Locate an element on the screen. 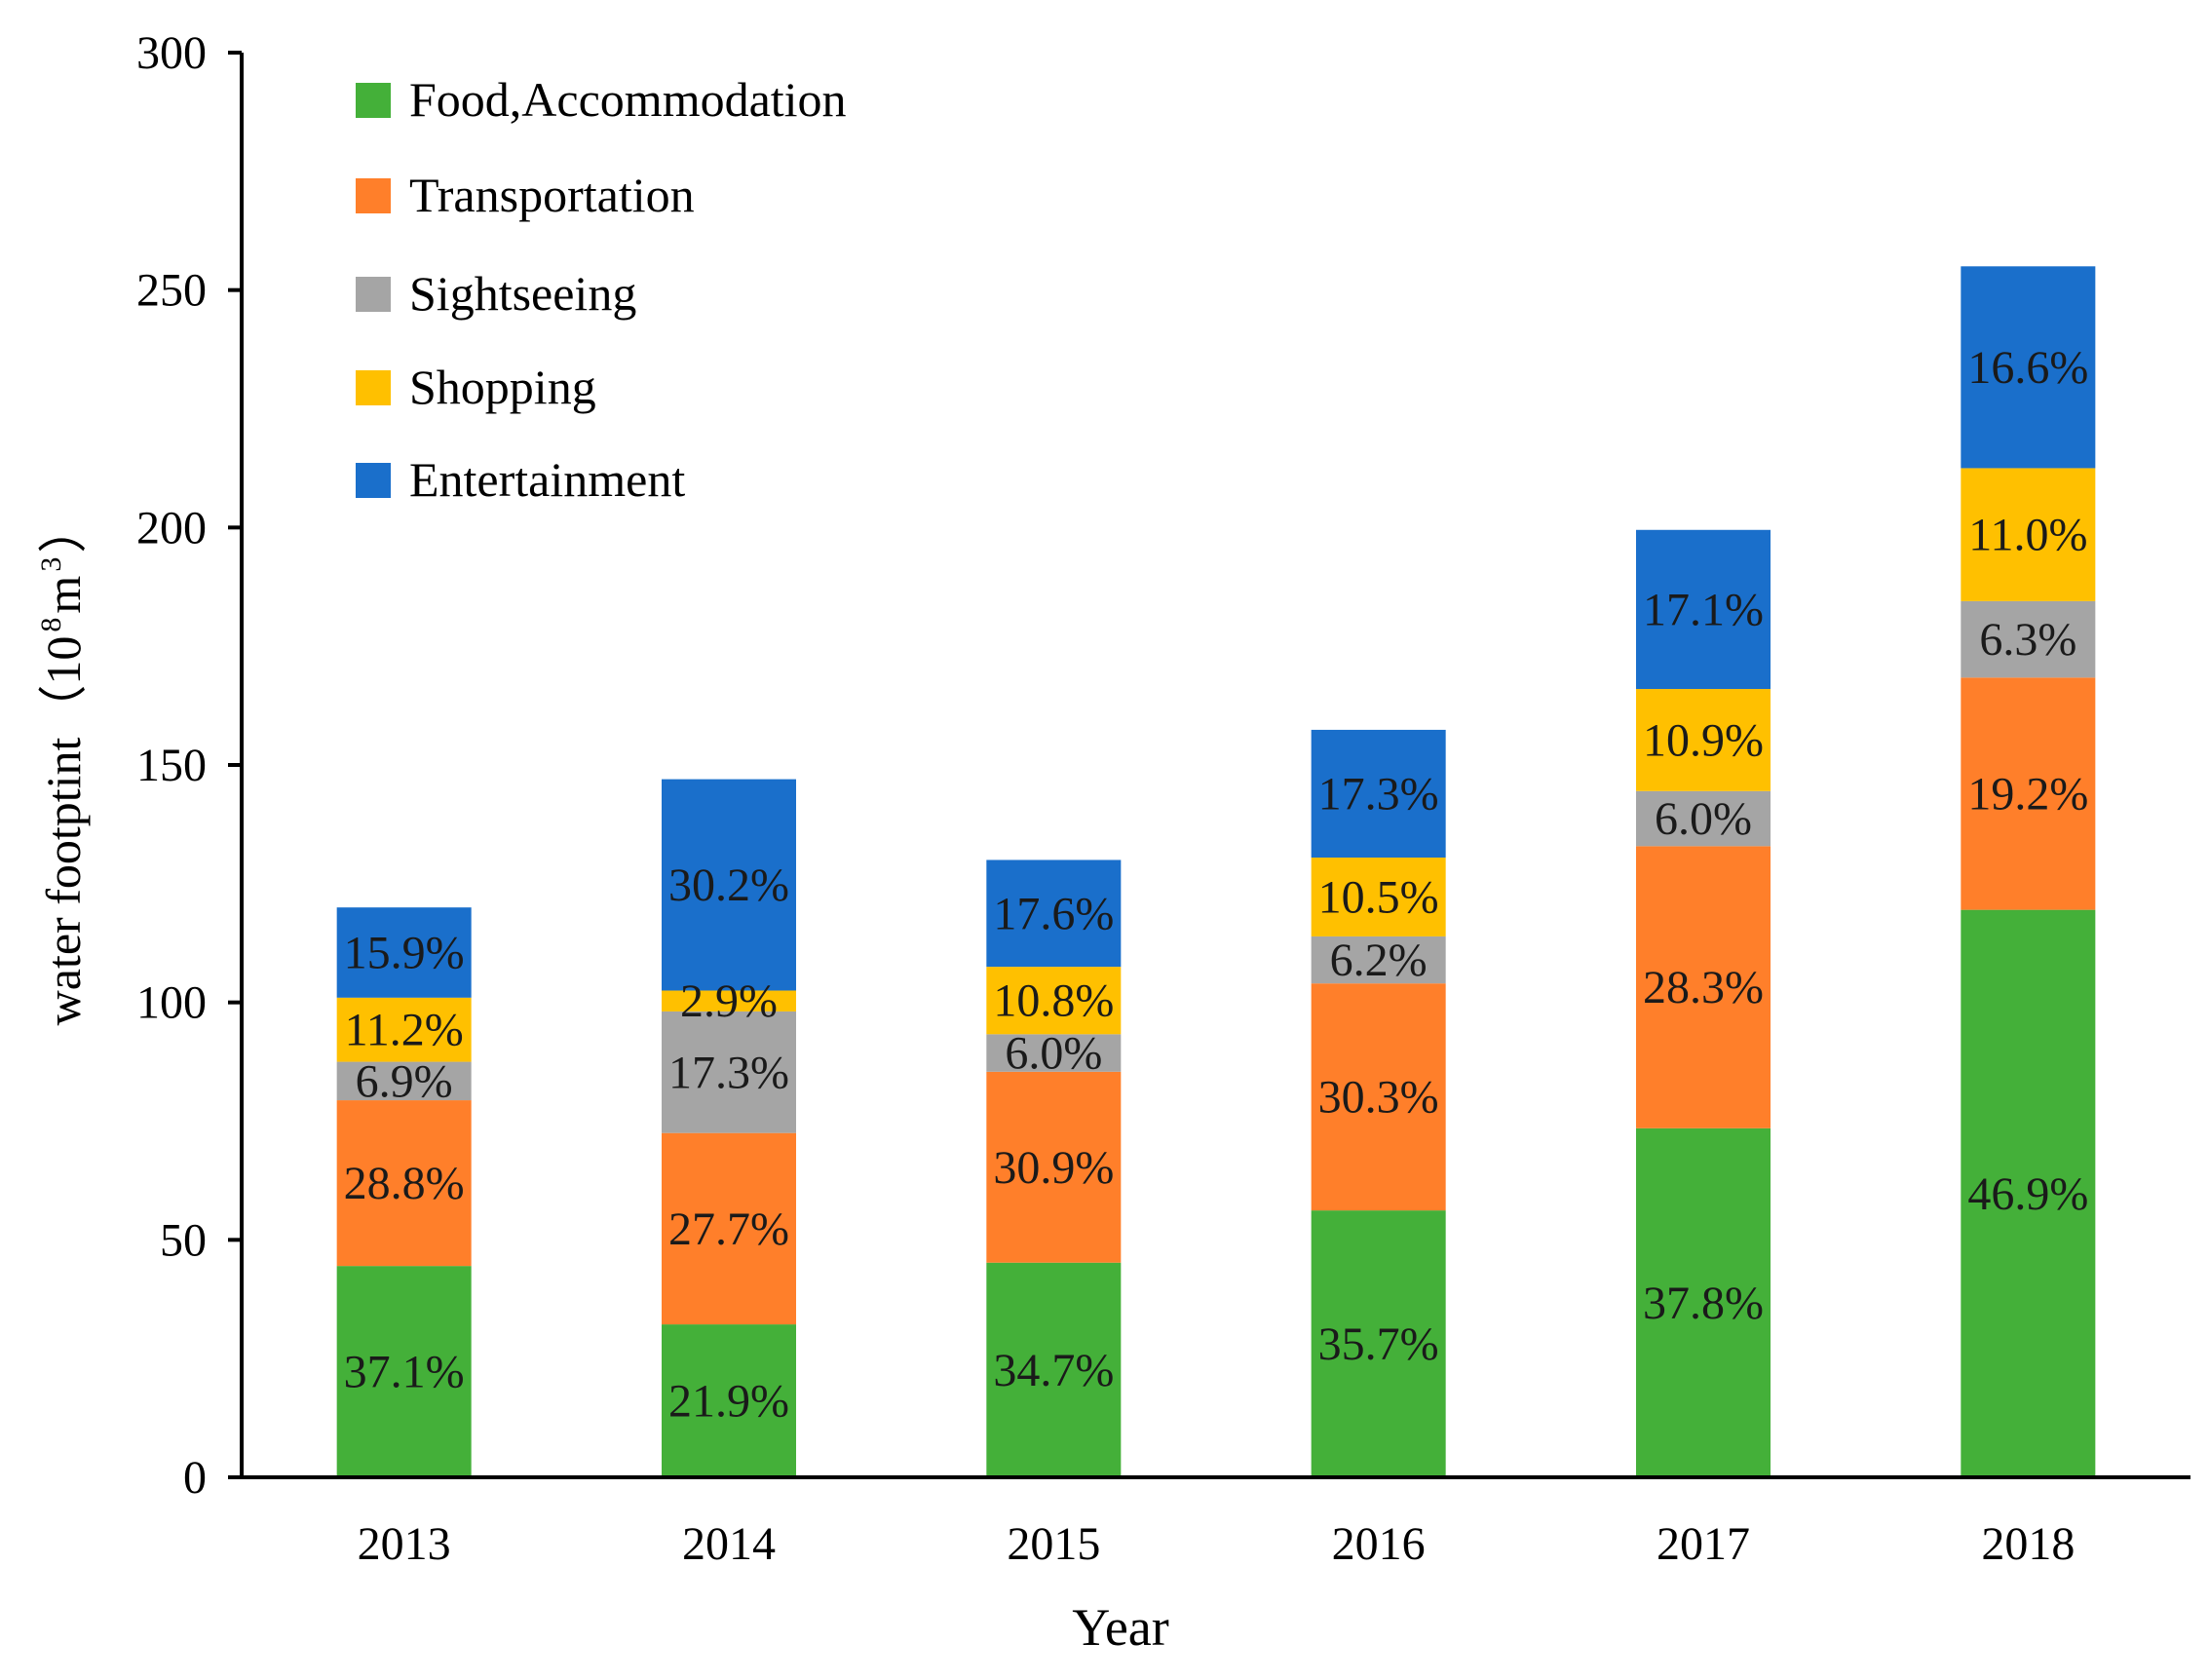 This screenshot has height=1680, width=2209. data-label-transportation-2015: 30.9% is located at coordinates (1053, 1168).